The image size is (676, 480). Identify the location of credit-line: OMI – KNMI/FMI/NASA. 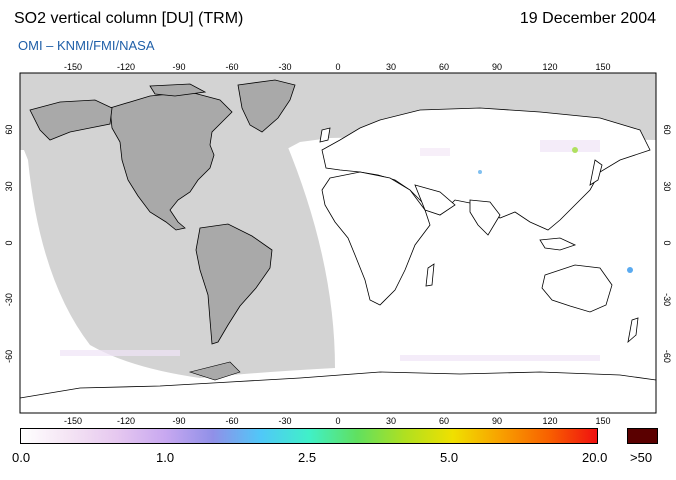
(86, 45).